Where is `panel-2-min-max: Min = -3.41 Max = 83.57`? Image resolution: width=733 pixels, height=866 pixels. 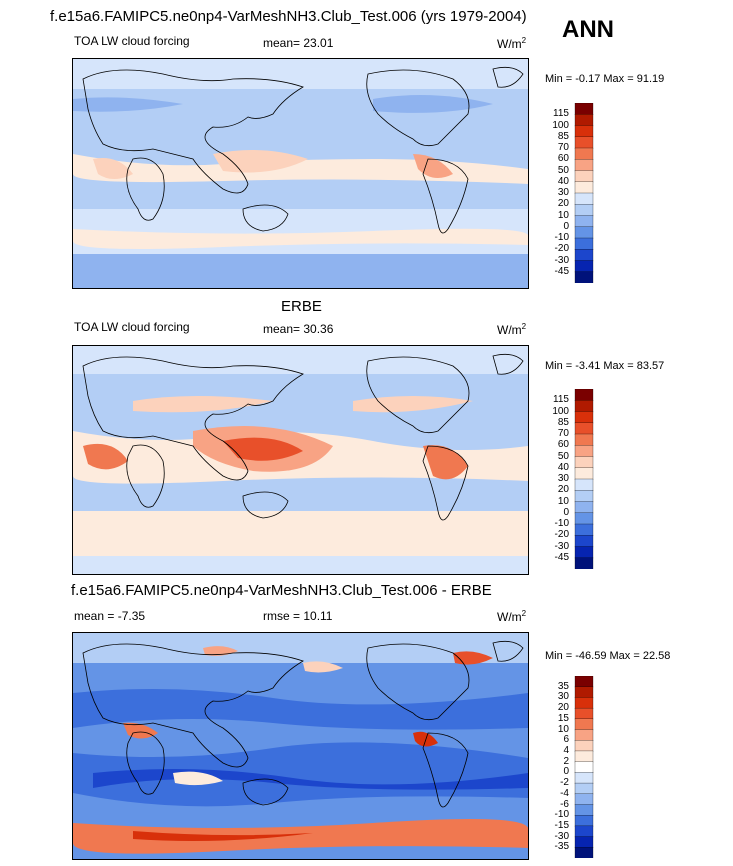
panel-2-min-max: Min = -3.41 Max = 83.57 is located at coordinates (605, 366).